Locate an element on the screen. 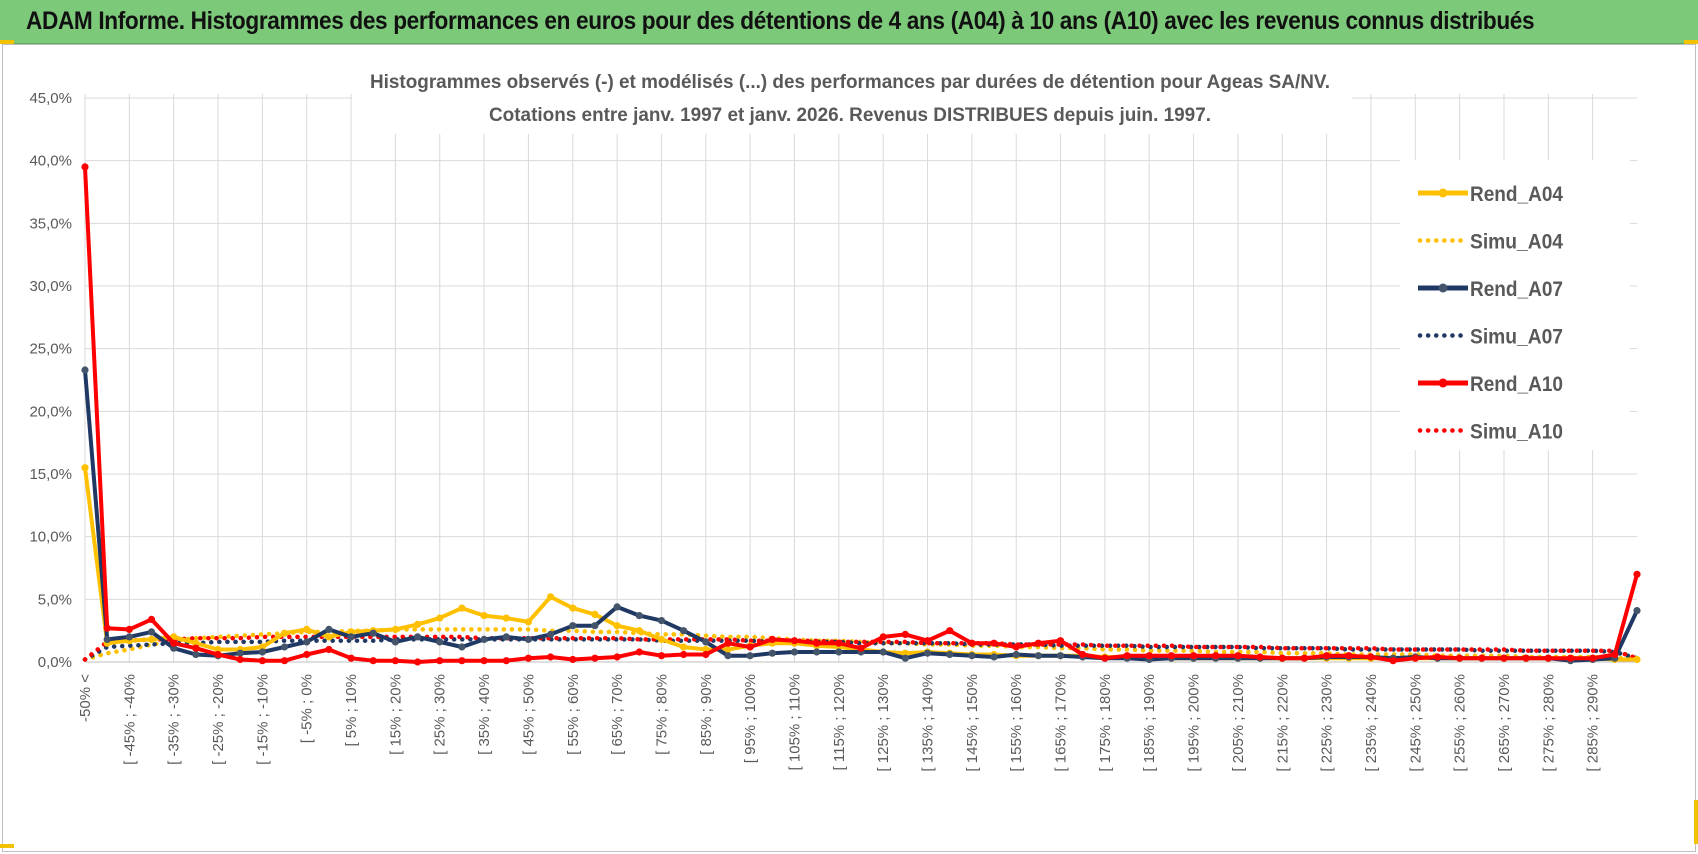  y-tick-label: 25,0% is located at coordinates (50, 349).